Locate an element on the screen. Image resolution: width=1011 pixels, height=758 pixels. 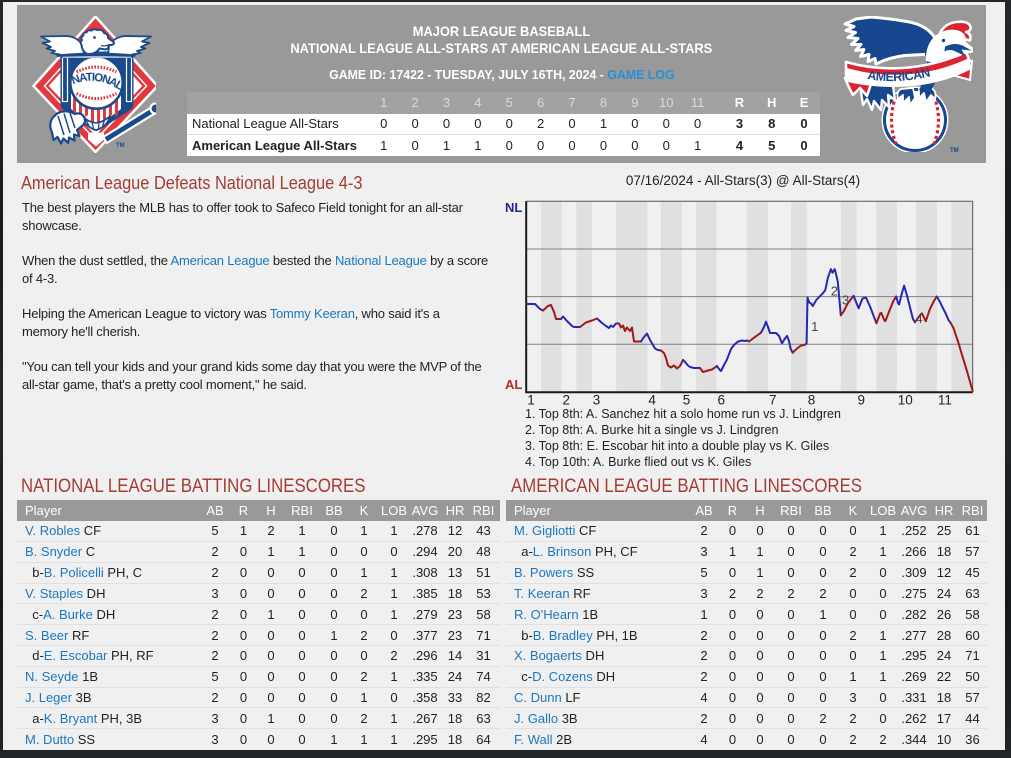
svg-text: 8 is located at coordinates (812, 400).